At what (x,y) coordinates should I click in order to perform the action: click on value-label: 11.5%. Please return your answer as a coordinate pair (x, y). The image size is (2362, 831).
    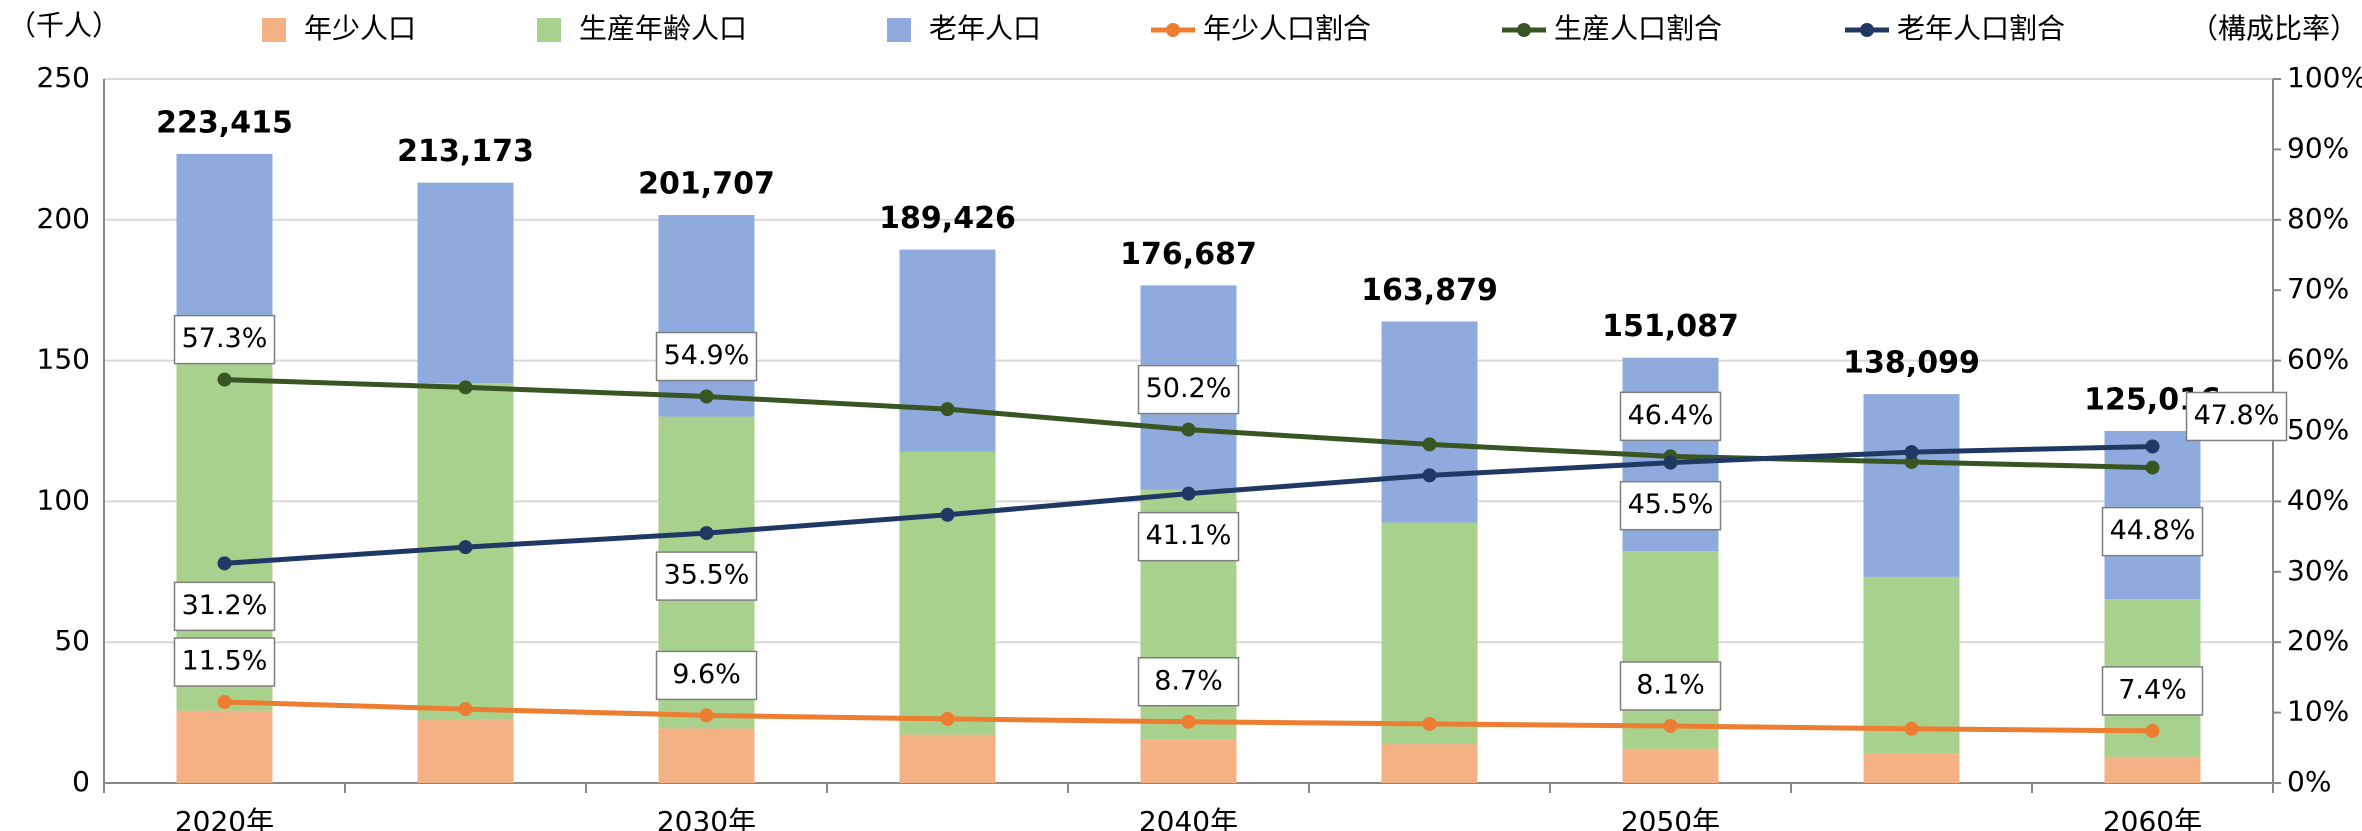
    Looking at the image, I should click on (225, 661).